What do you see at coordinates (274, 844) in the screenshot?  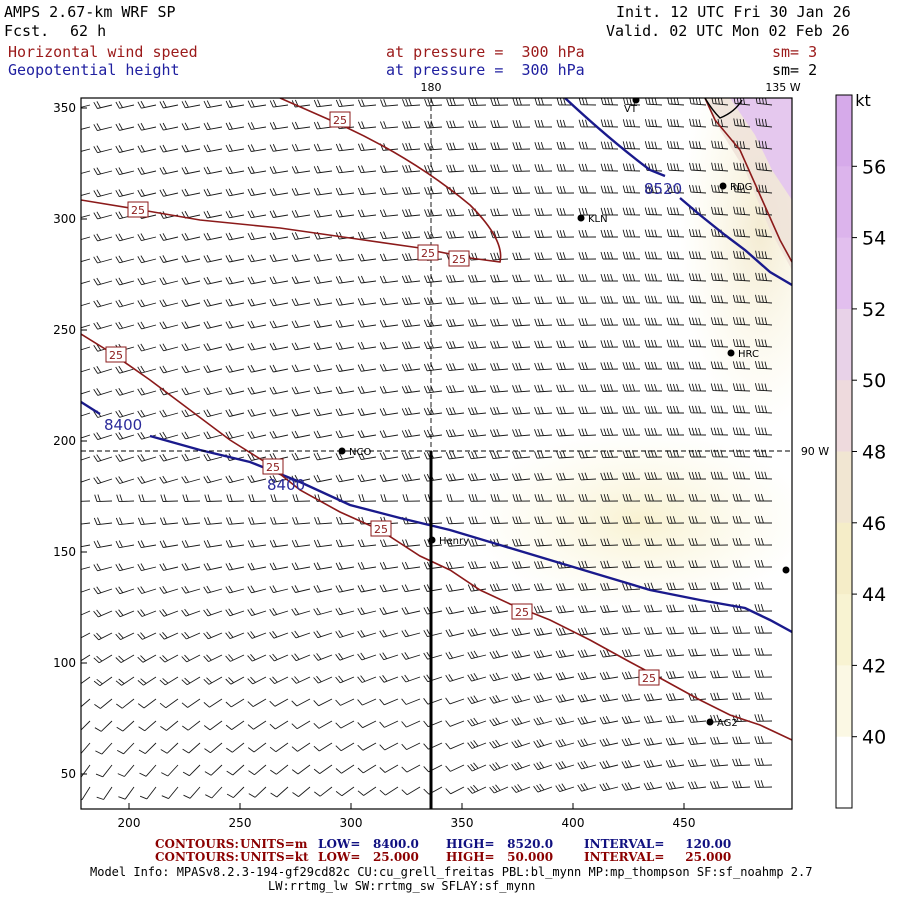 I see `contour1-units: UNITS=m` at bounding box center [274, 844].